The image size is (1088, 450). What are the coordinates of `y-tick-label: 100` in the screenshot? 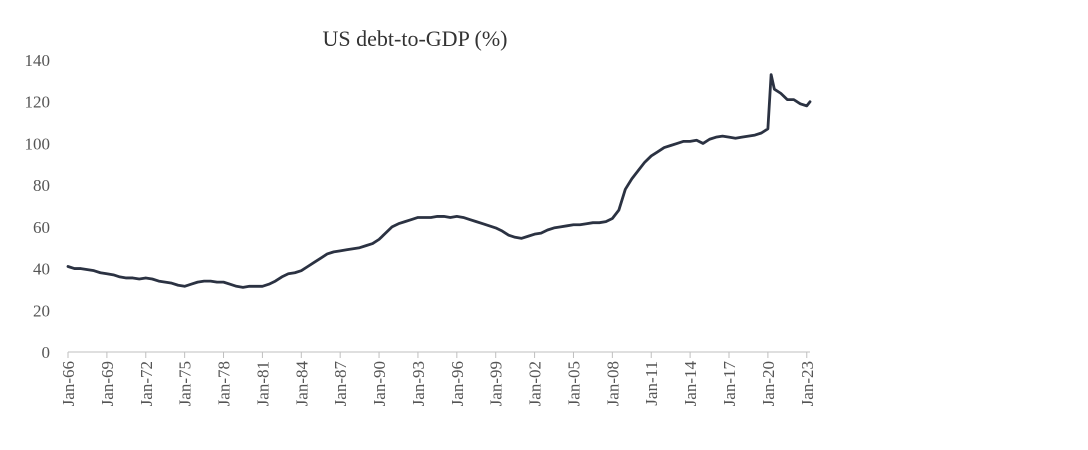 It's located at (38, 143).